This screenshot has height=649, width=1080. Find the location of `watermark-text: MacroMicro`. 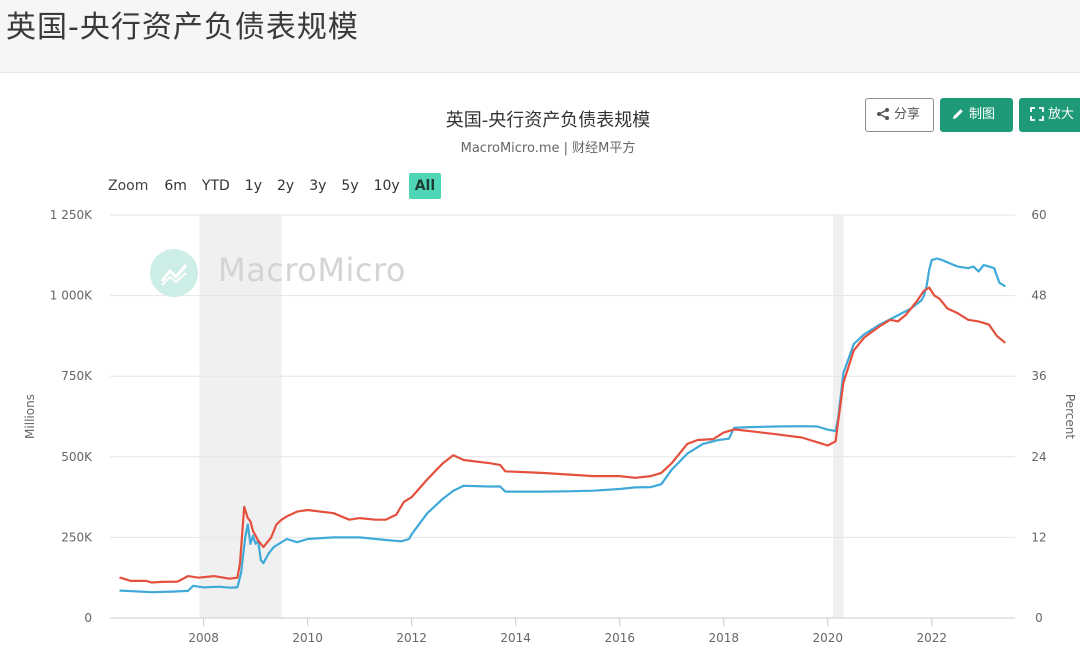

watermark-text: MacroMicro is located at coordinates (312, 270).